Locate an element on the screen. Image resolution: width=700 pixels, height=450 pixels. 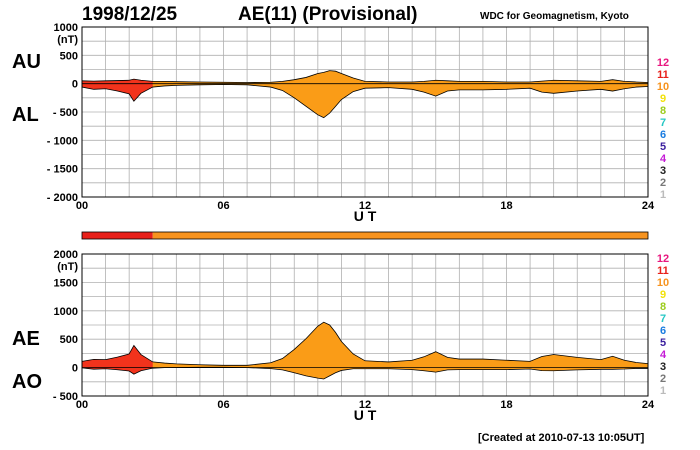
y-tick-label: - 2000 is located at coordinates (62, 198).